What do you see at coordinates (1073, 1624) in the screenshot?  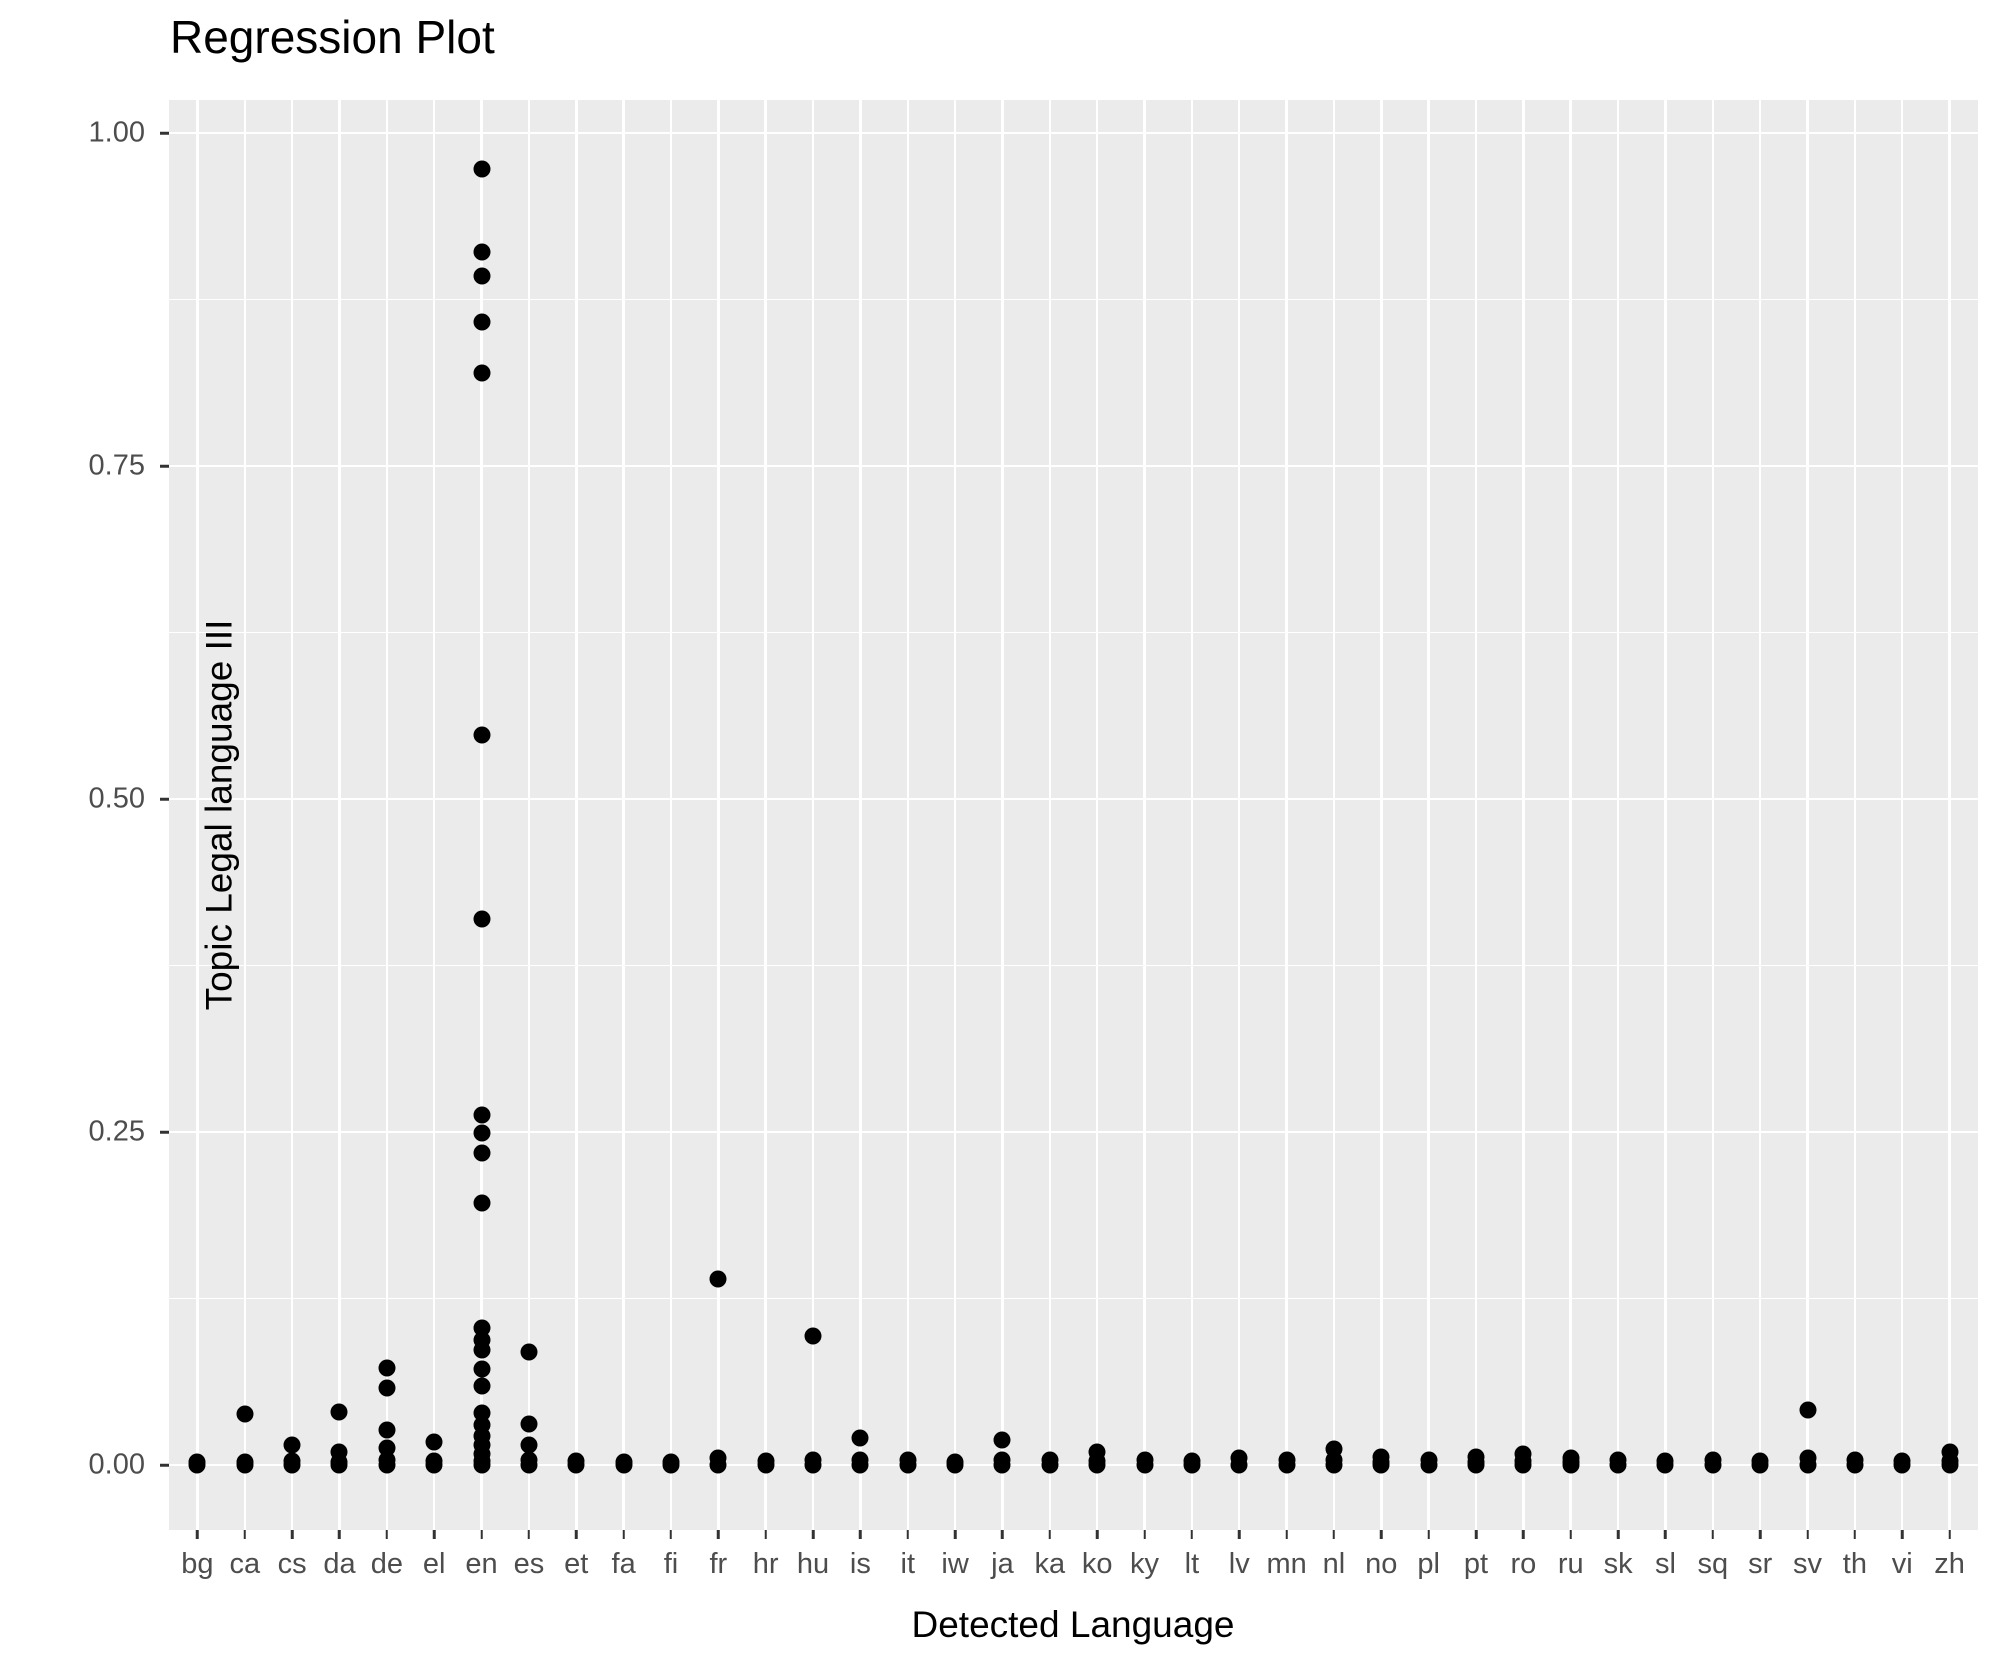 I see `x-axis-title: Detected Language` at bounding box center [1073, 1624].